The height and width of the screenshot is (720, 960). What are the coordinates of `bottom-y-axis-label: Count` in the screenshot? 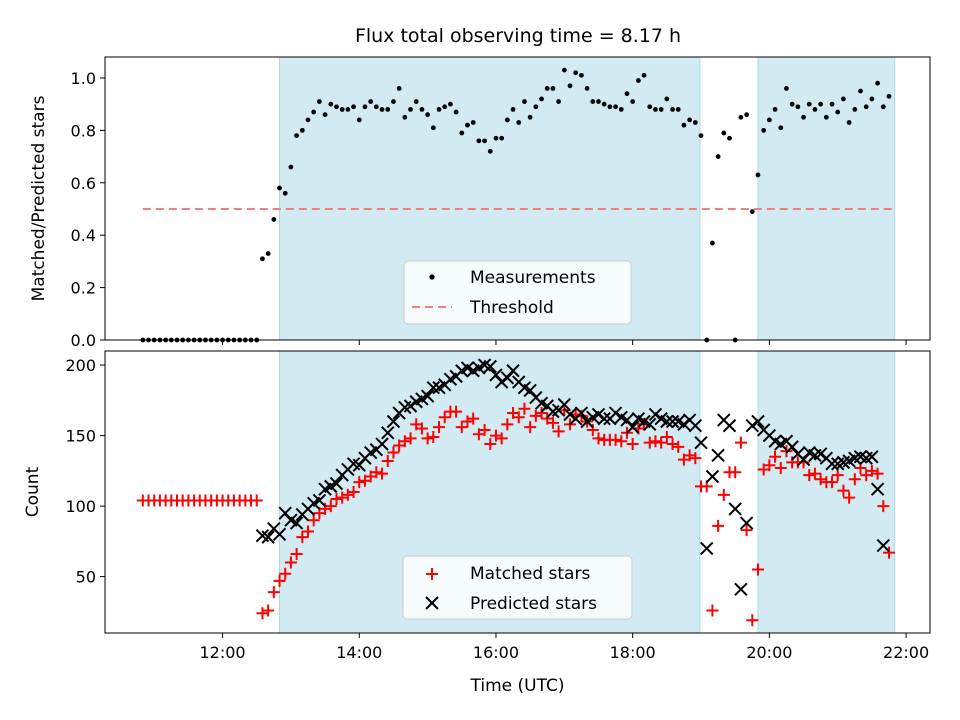 It's located at (33, 491).